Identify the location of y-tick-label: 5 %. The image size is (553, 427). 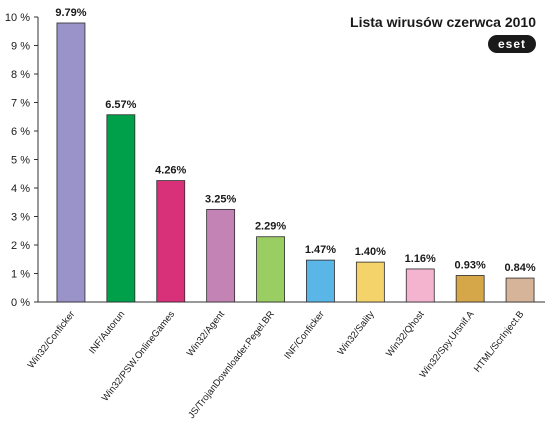
(20, 161).